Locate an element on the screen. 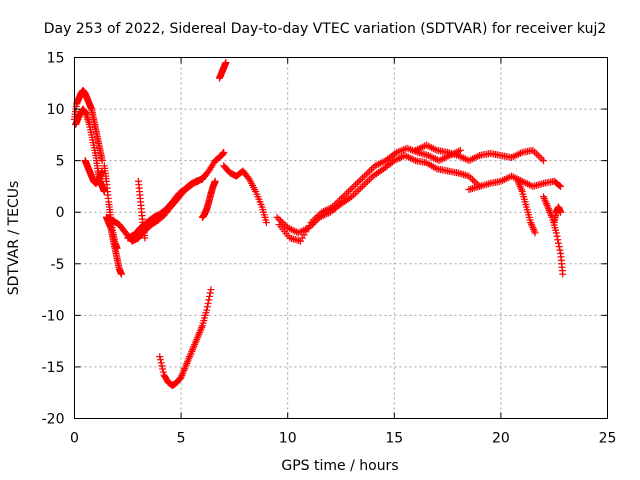 This screenshot has height=480, width=640. y-axis-label: SDTVAR / TECUs is located at coordinates (14, 238).